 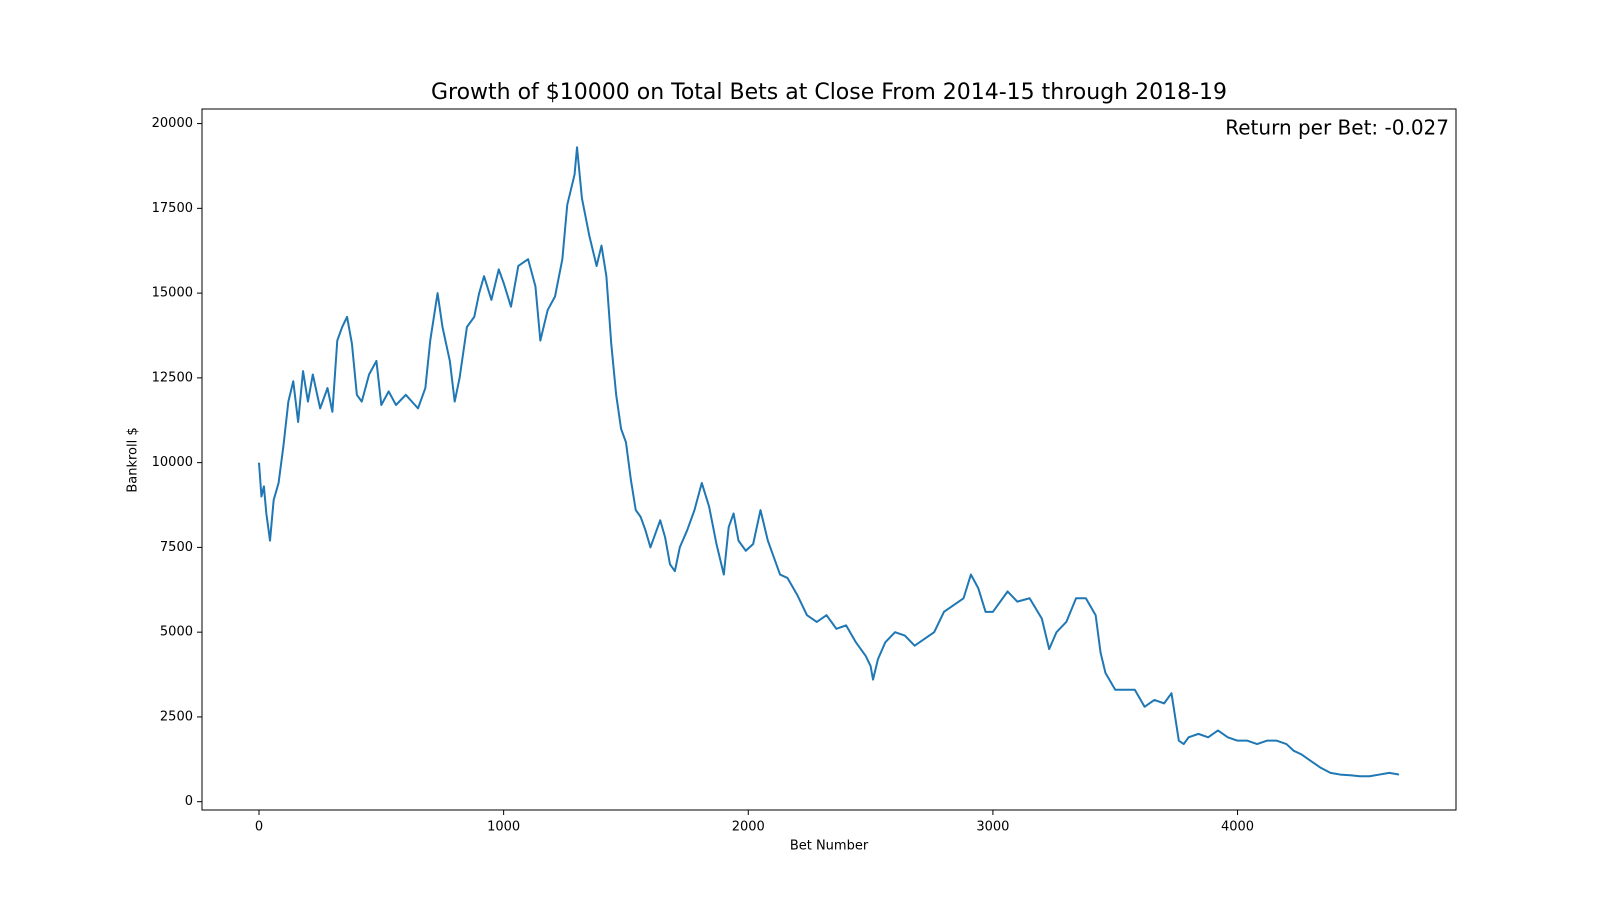 I want to click on y-axis-label: Bankroll $, so click(x=133, y=459).